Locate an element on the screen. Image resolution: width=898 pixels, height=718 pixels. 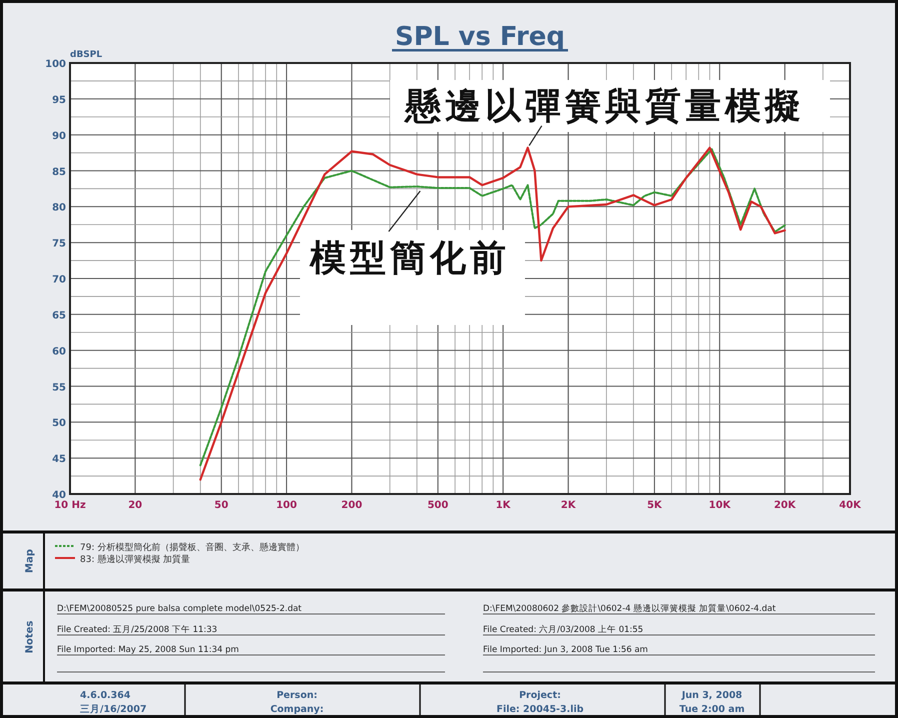
y-tick-label: 90 is located at coordinates (59, 136).